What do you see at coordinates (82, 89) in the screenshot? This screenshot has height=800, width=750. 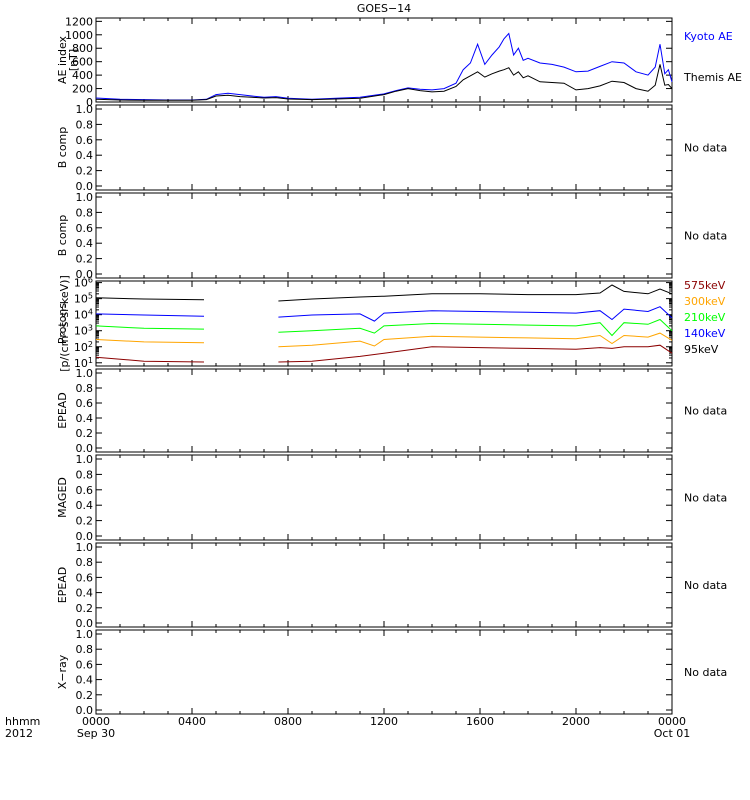 I see `y-tick-label: 200` at bounding box center [82, 89].